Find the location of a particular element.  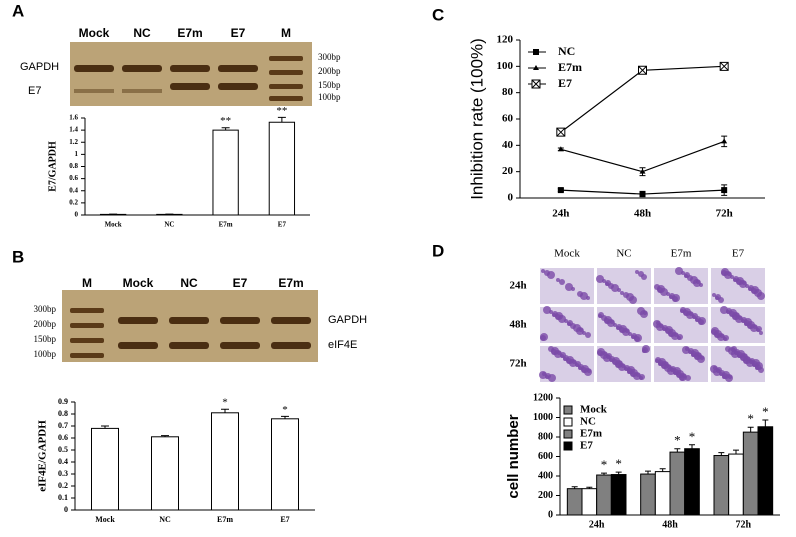

band-label: E7 is located at coordinates (34, 91).